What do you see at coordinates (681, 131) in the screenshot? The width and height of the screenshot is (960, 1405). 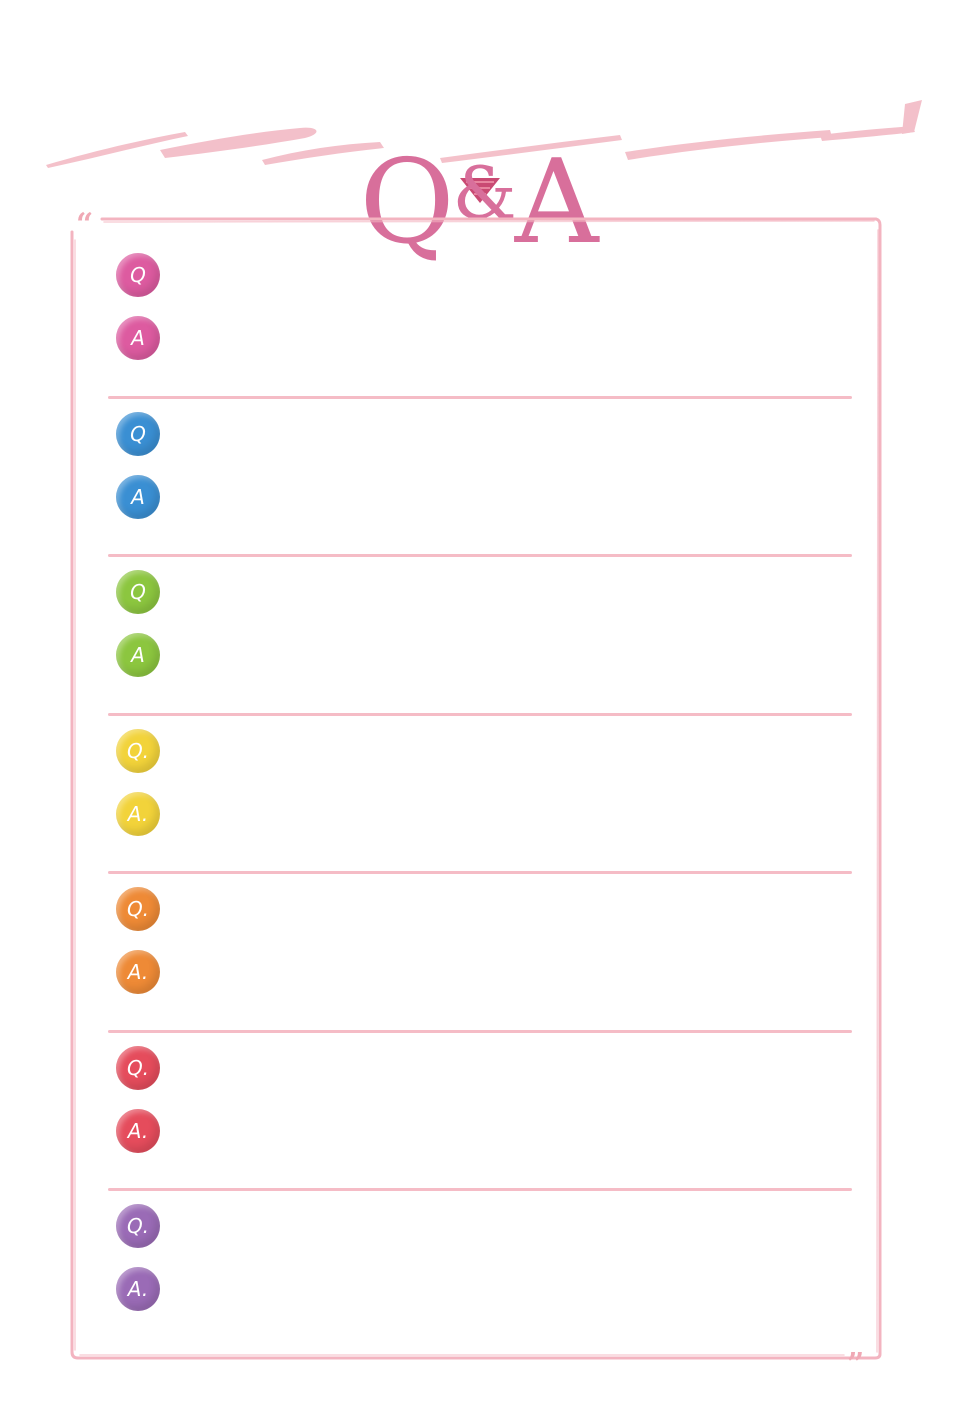 I see `brush-stroke-right` at bounding box center [681, 131].